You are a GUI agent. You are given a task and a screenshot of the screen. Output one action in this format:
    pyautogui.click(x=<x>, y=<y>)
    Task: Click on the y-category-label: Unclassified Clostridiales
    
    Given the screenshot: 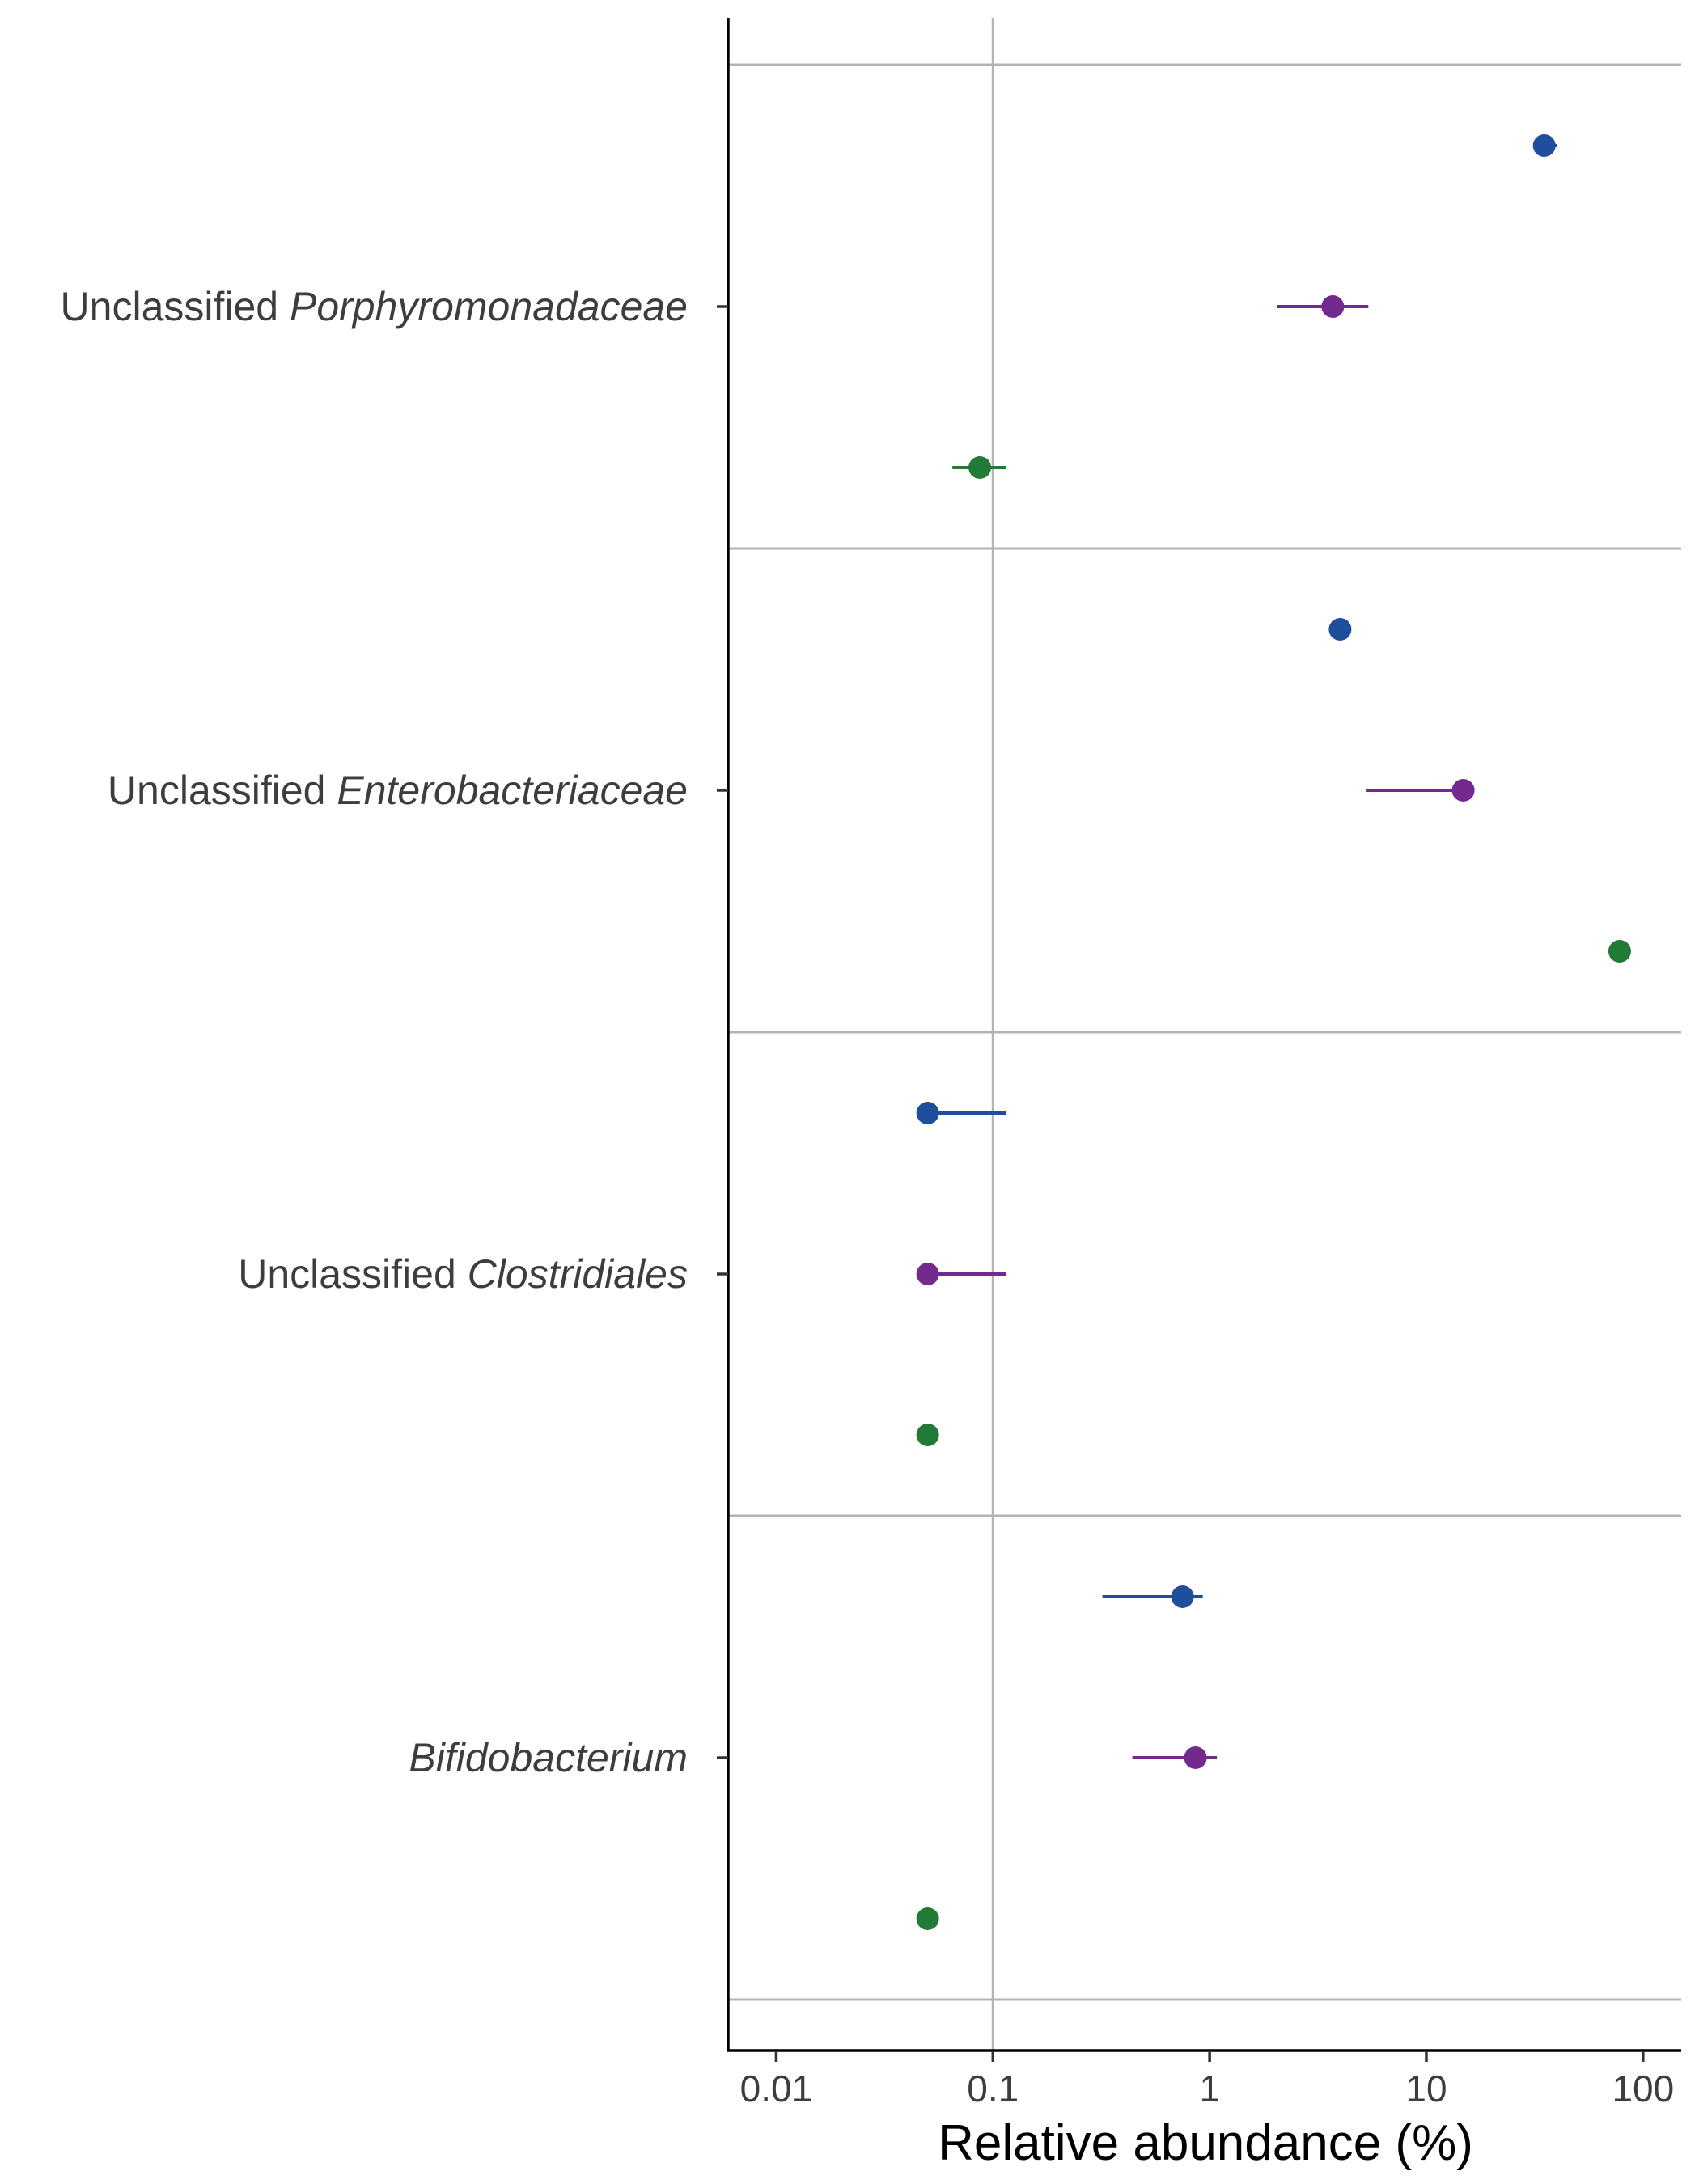 What is the action you would take?
    pyautogui.click(x=463, y=1274)
    